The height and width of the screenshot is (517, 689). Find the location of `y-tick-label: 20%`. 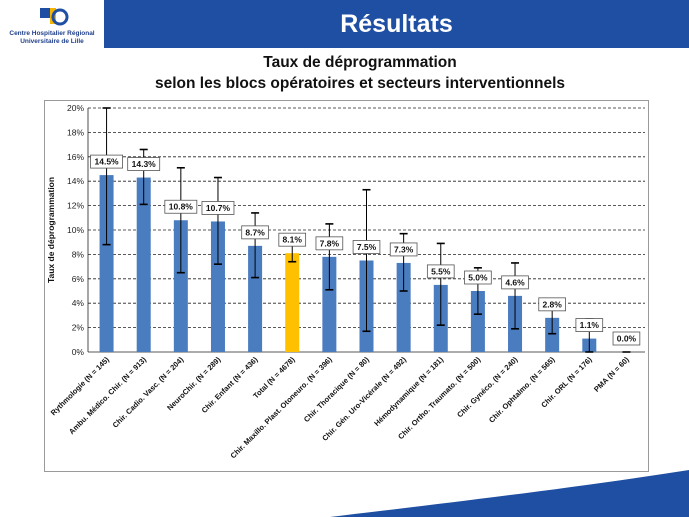

y-tick-label: 20% is located at coordinates (75, 108).